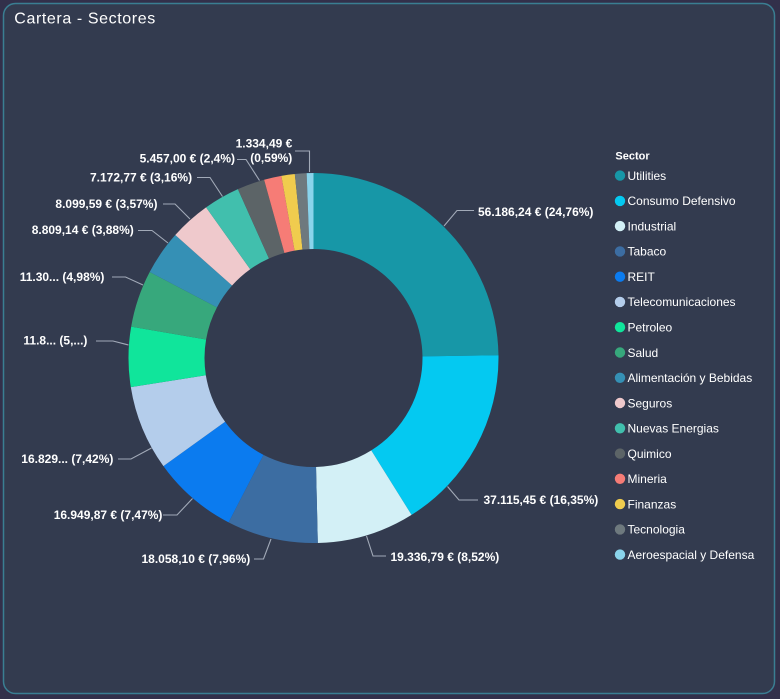 This screenshot has height=699, width=780. I want to click on svg-text: Mineria, so click(648, 479).